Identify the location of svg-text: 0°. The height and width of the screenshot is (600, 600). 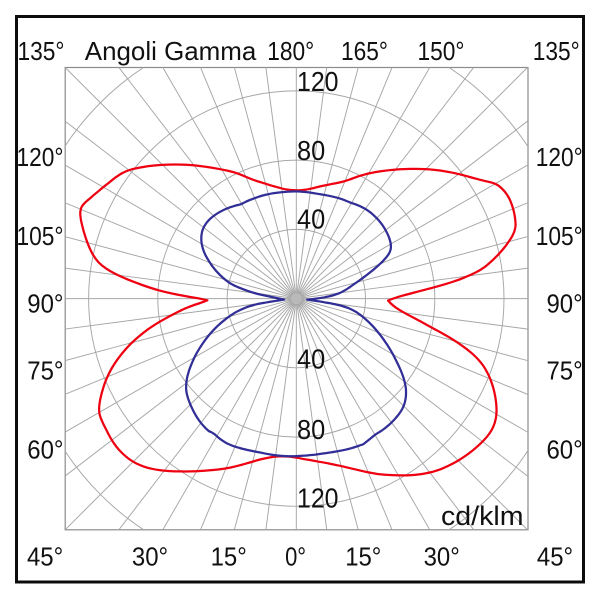
(295, 556).